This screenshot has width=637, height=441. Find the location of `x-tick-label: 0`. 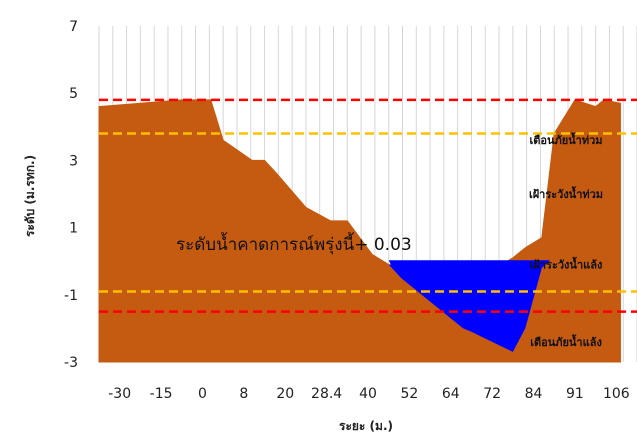

x-tick-label: 0 is located at coordinates (202, 394).